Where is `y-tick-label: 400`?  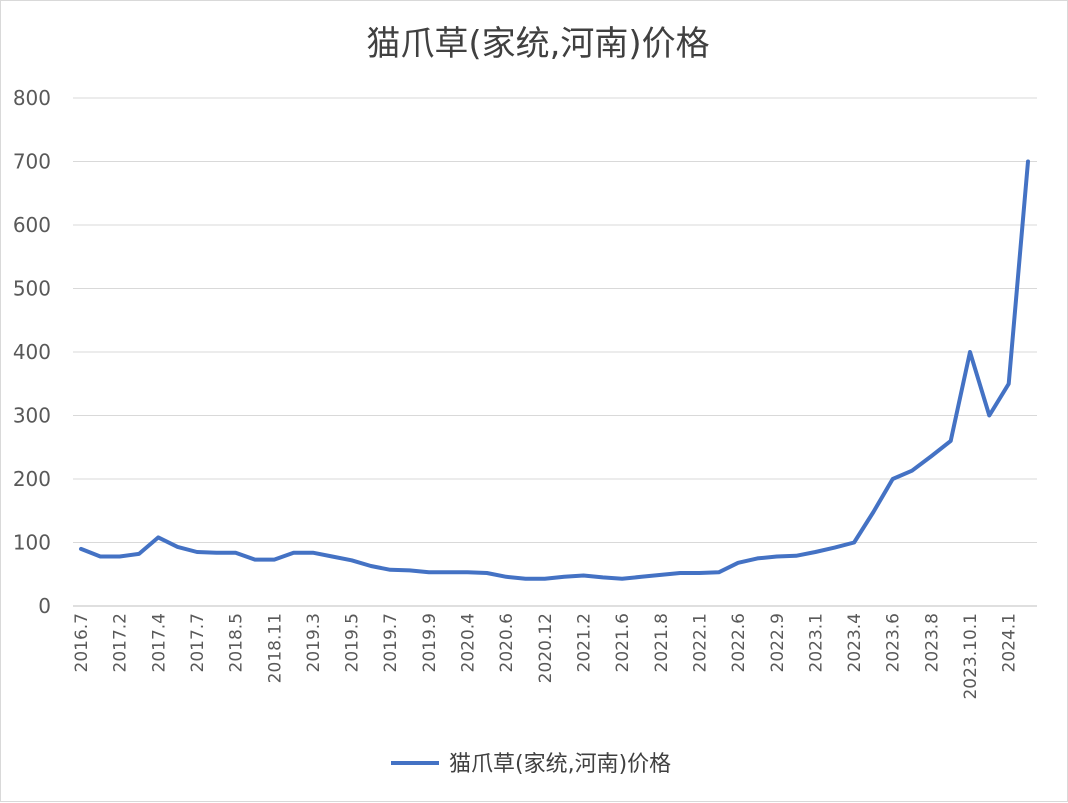 y-tick-label: 400 is located at coordinates (32, 352).